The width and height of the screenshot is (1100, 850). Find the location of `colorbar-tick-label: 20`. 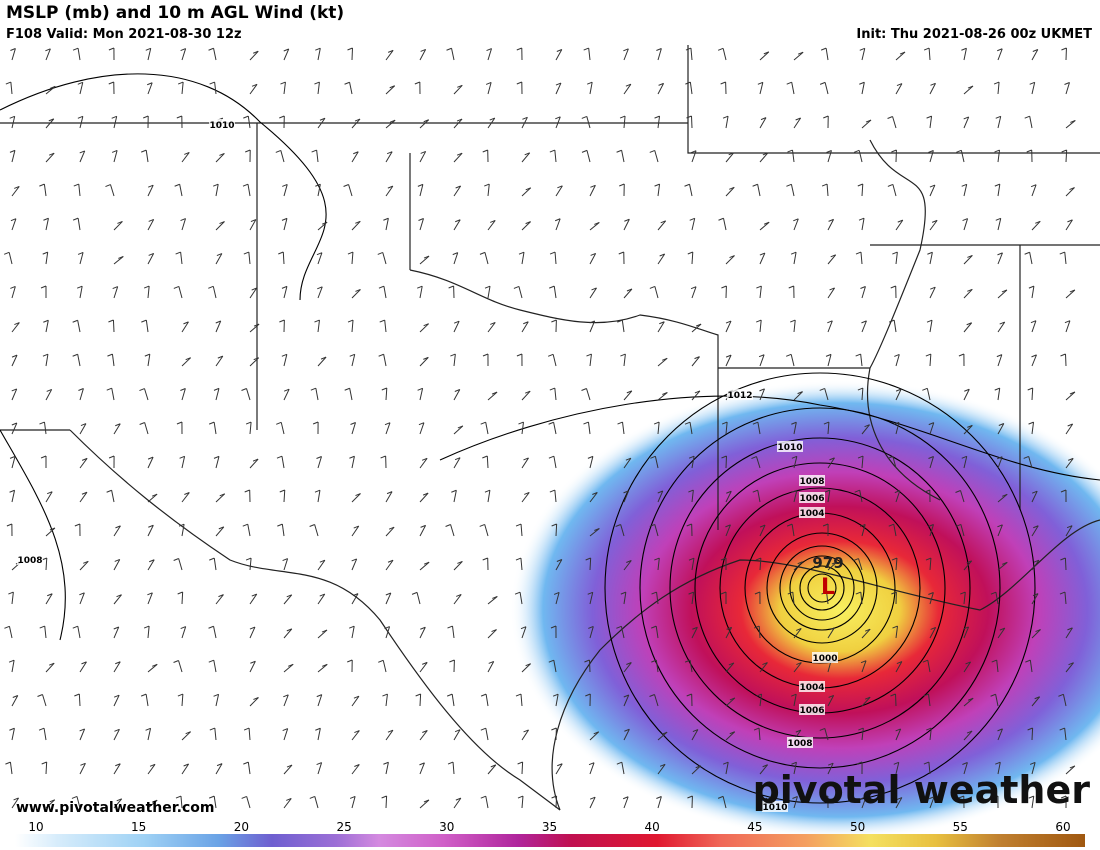

colorbar-tick-label: 20 is located at coordinates (241, 827).